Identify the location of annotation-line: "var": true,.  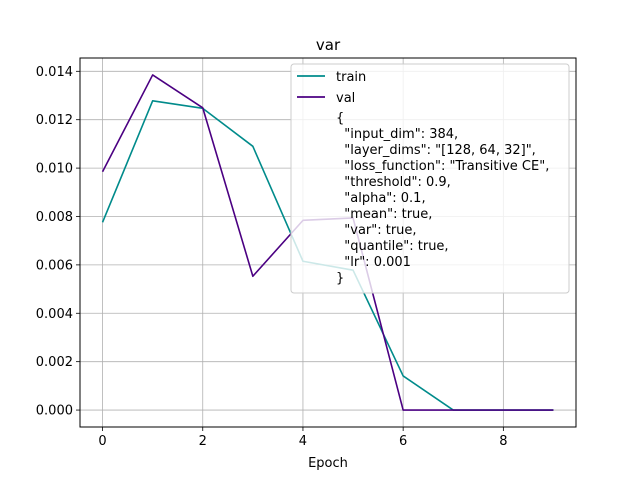
(376, 230).